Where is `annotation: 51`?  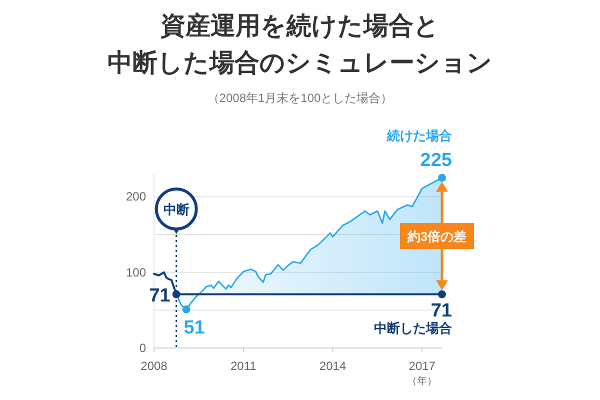
annotation: 51 is located at coordinates (195, 327).